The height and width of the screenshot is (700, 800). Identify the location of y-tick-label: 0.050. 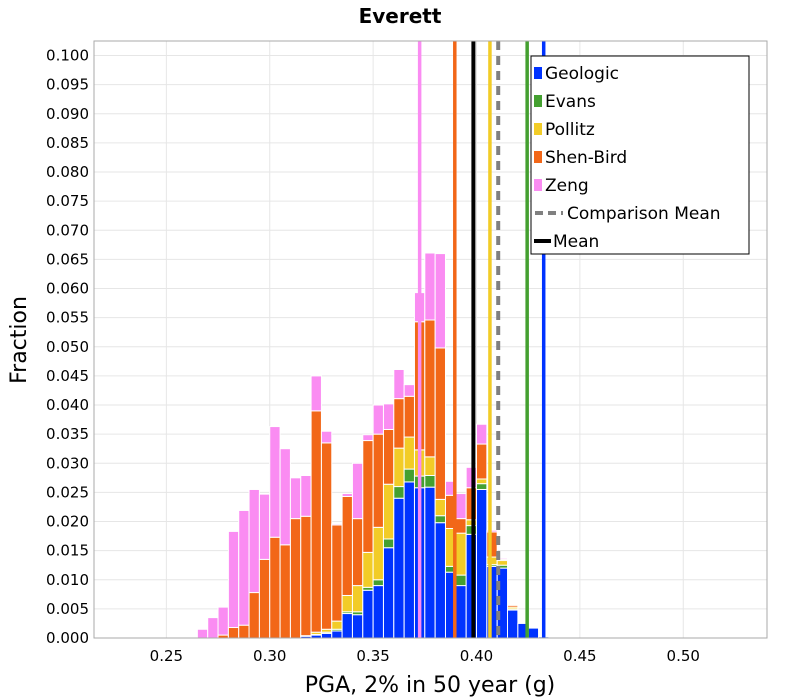
(67, 347).